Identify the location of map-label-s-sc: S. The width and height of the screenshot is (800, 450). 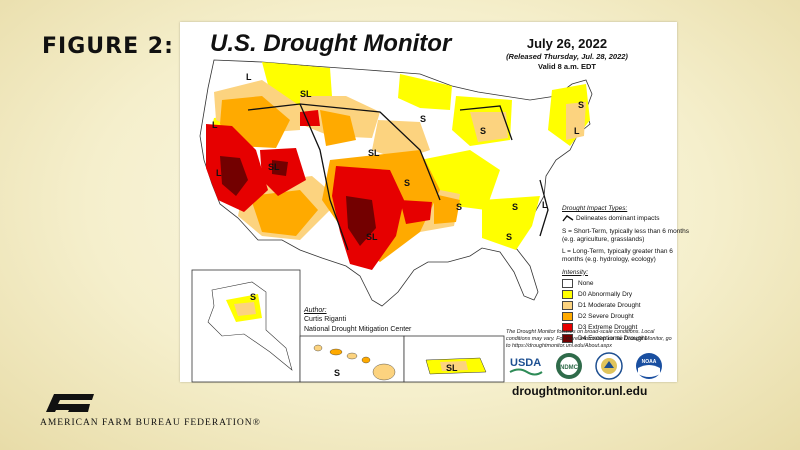
(509, 237).